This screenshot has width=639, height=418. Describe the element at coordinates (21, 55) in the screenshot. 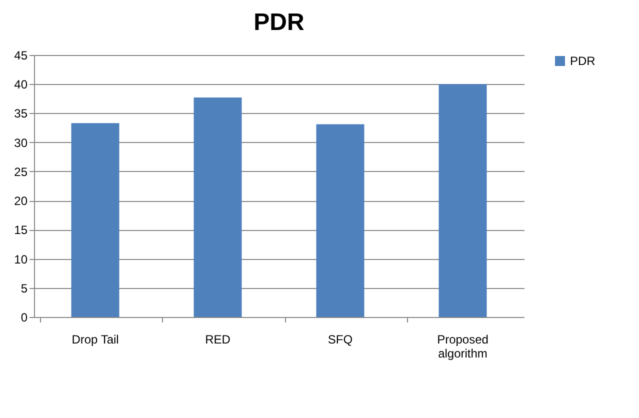

I see `y-tick-label: 45` at that location.